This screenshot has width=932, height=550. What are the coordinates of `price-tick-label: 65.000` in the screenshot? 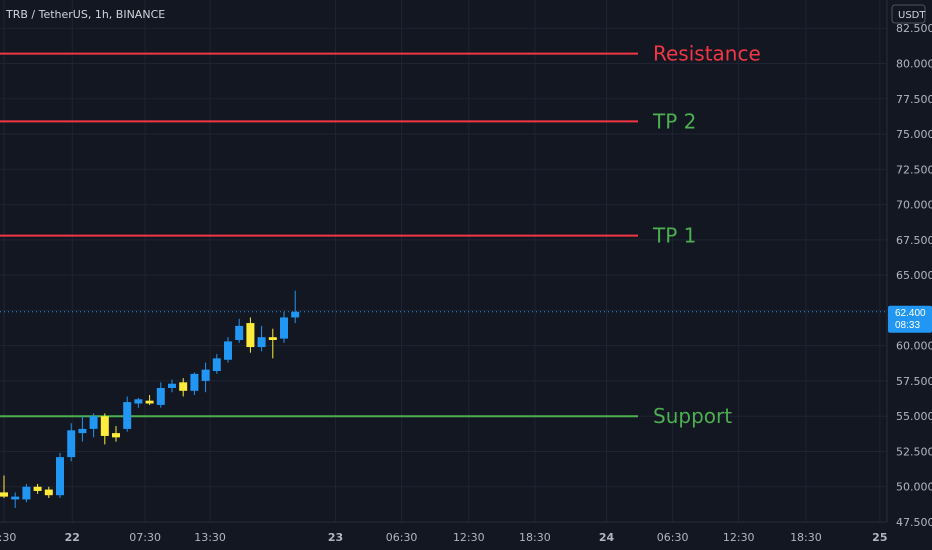 It's located at (914, 275).